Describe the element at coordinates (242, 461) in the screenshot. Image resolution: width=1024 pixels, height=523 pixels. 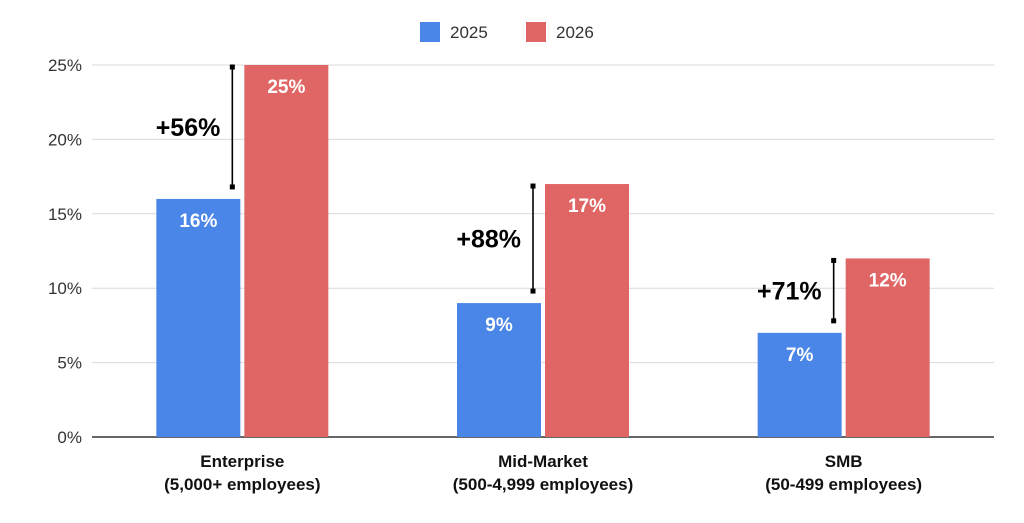
I see `x-category-label: Enterprise` at that location.